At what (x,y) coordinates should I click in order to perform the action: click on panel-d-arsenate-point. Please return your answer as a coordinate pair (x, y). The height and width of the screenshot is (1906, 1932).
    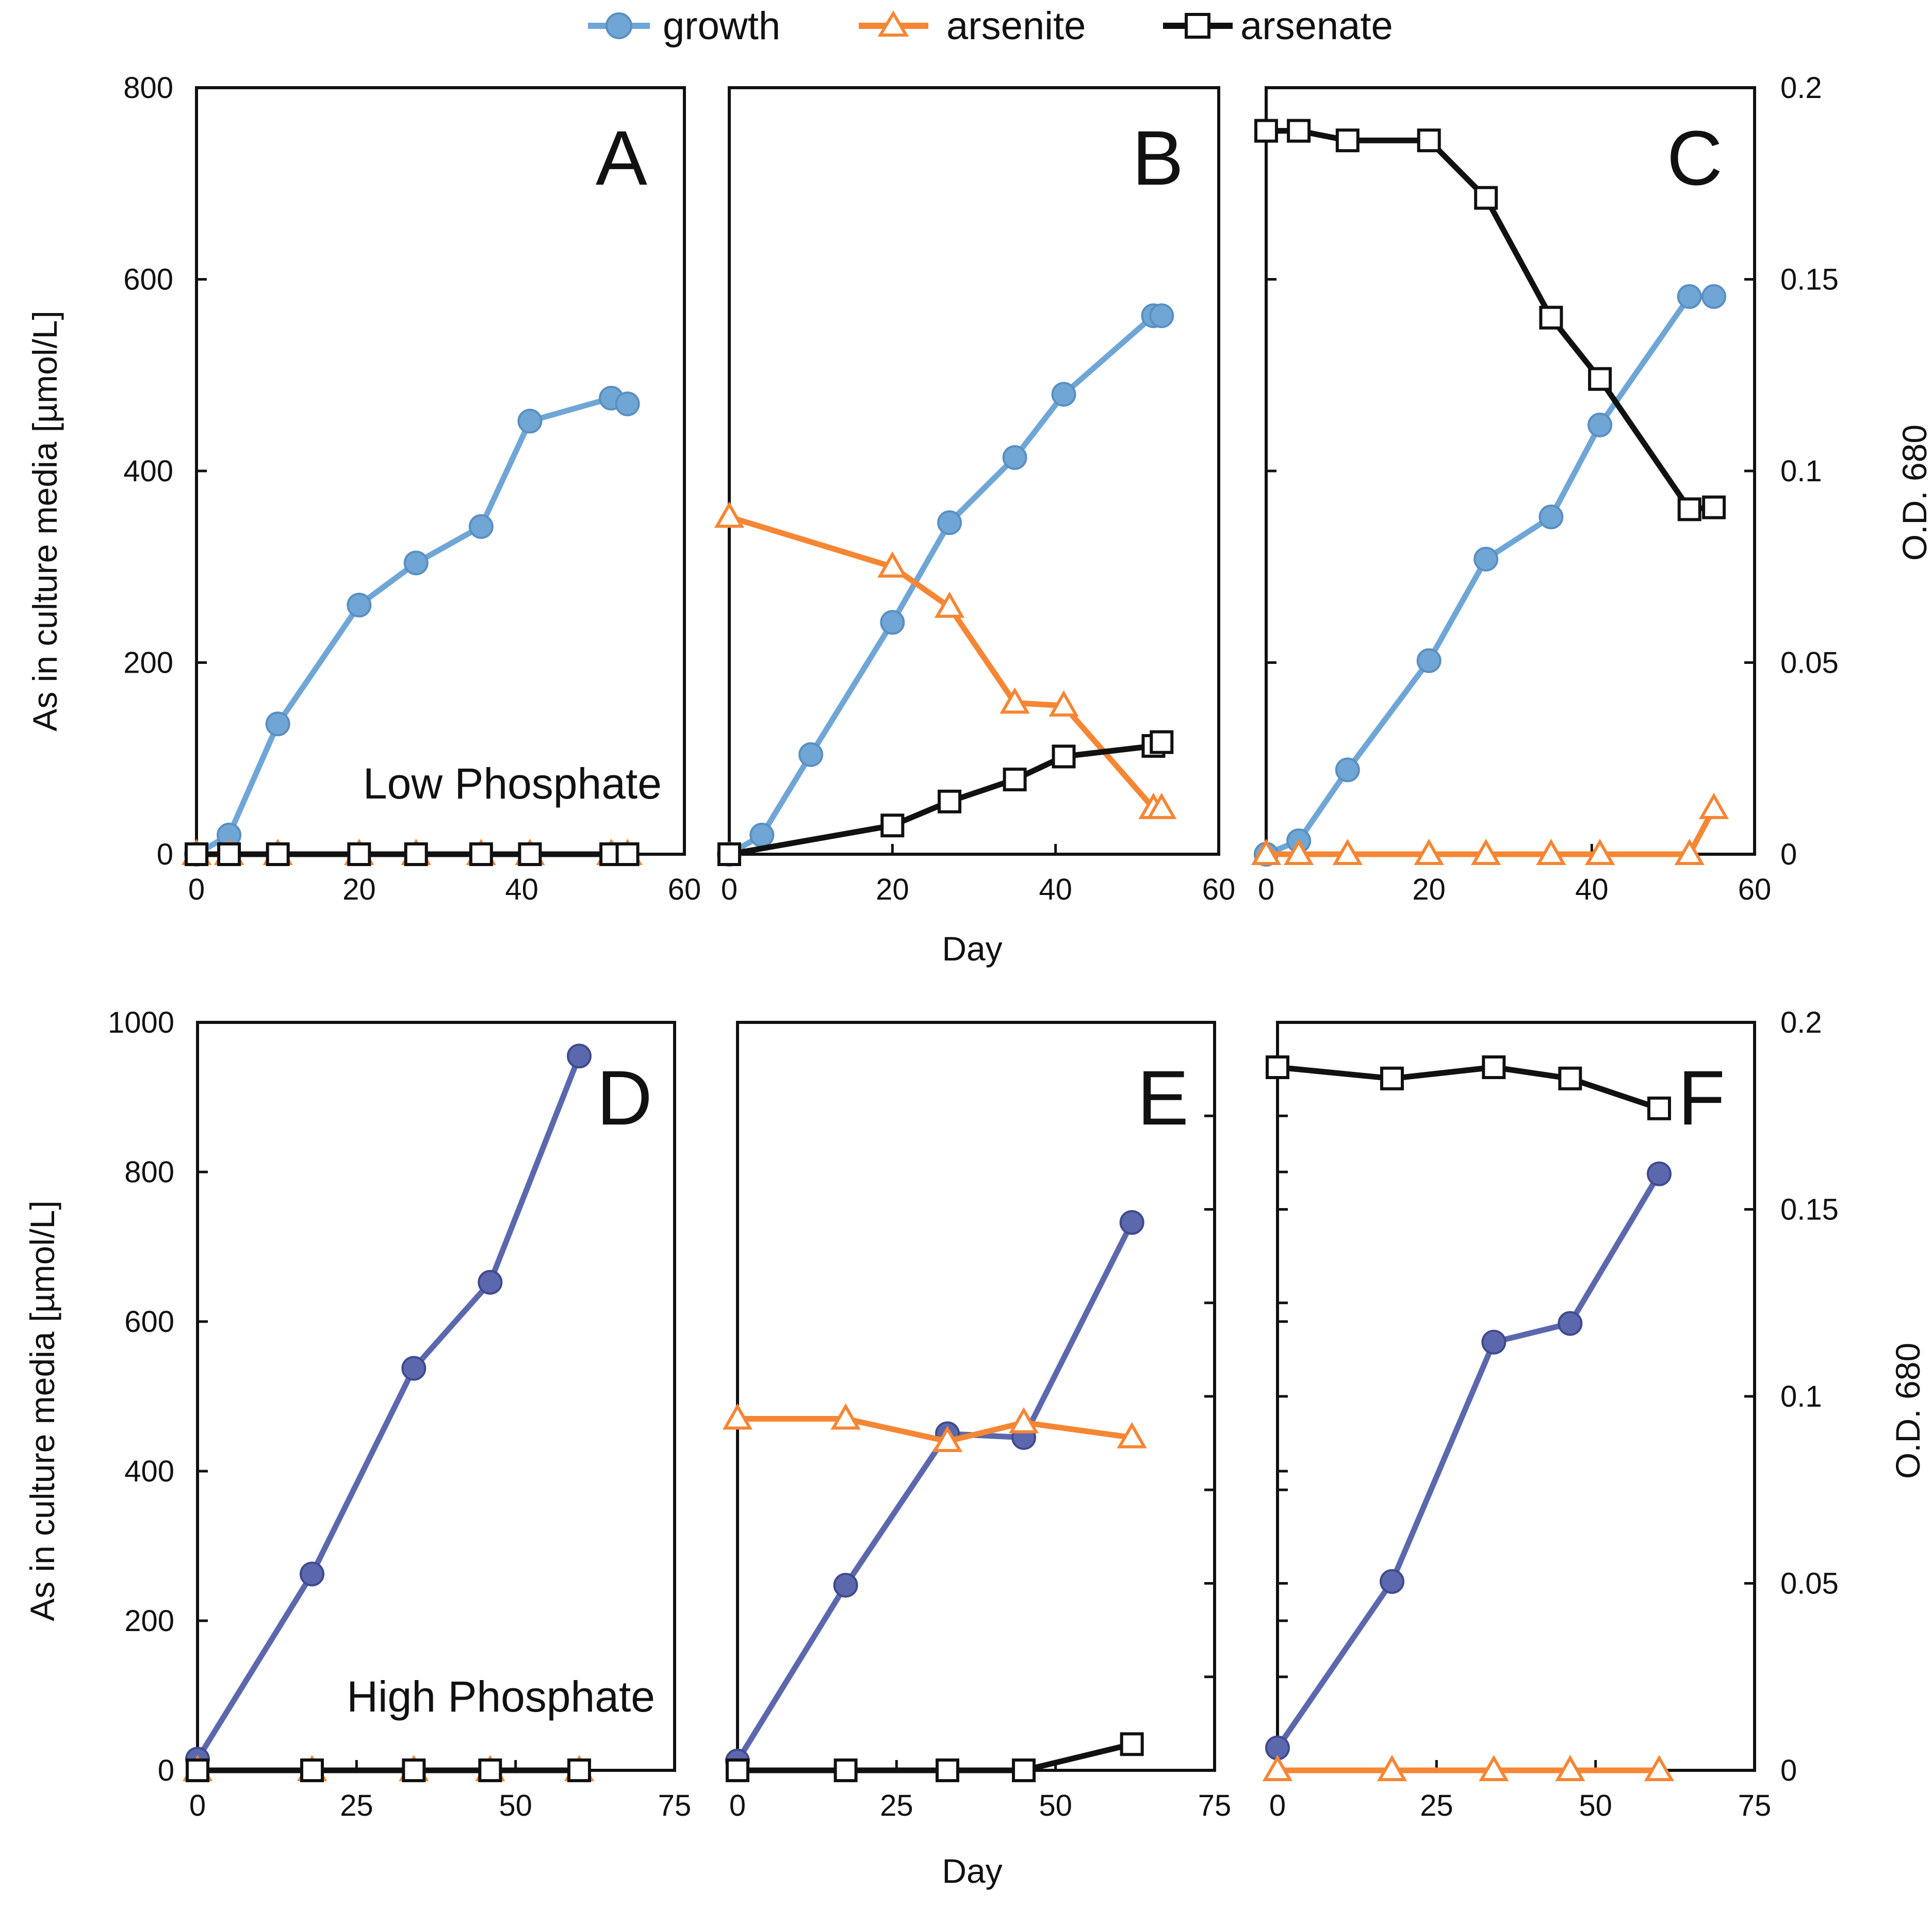
    Looking at the image, I should click on (579, 1770).